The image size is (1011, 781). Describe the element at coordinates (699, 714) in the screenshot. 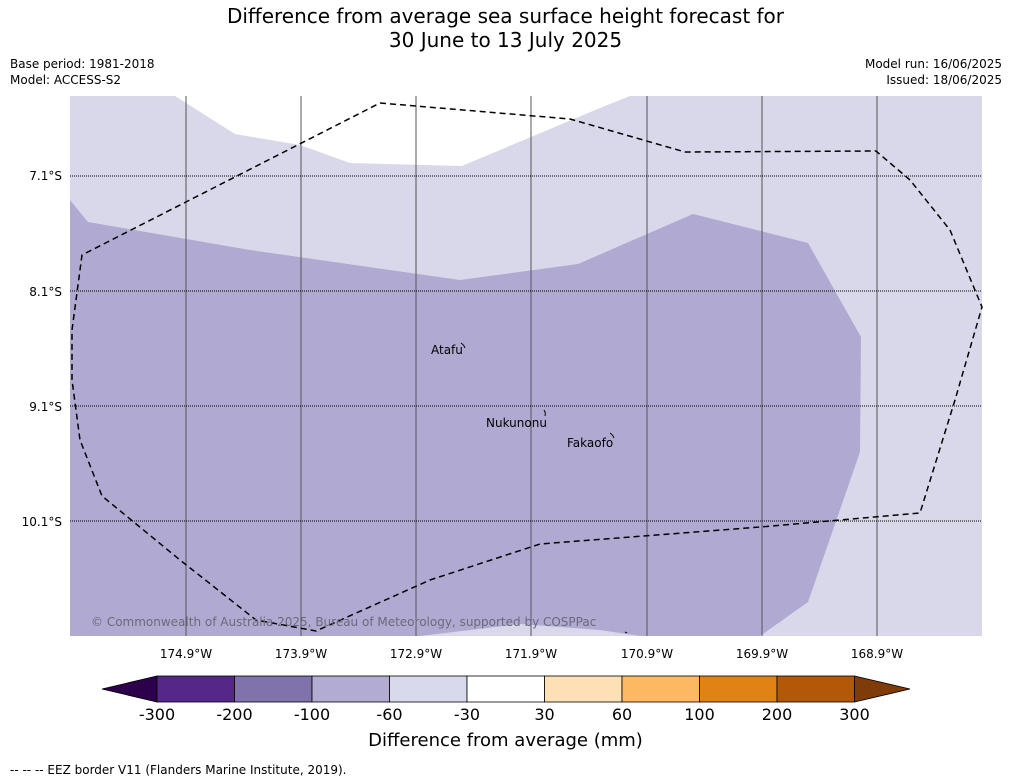

I see `colorbar-tick-label: 100` at that location.